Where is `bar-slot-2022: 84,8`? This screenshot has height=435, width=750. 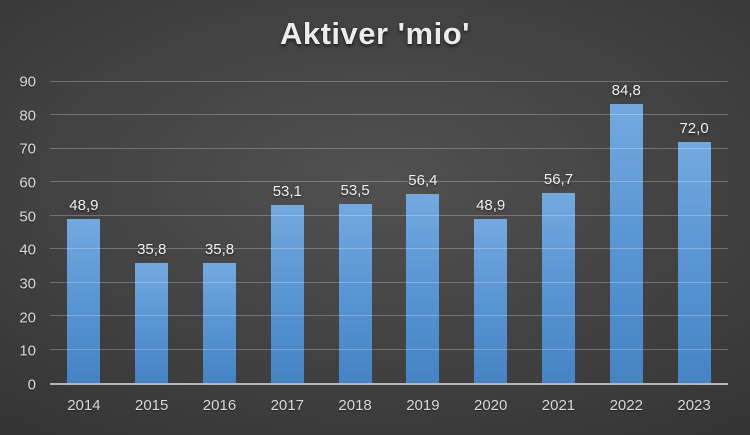
bar-slot-2022: 84,8 is located at coordinates (626, 232).